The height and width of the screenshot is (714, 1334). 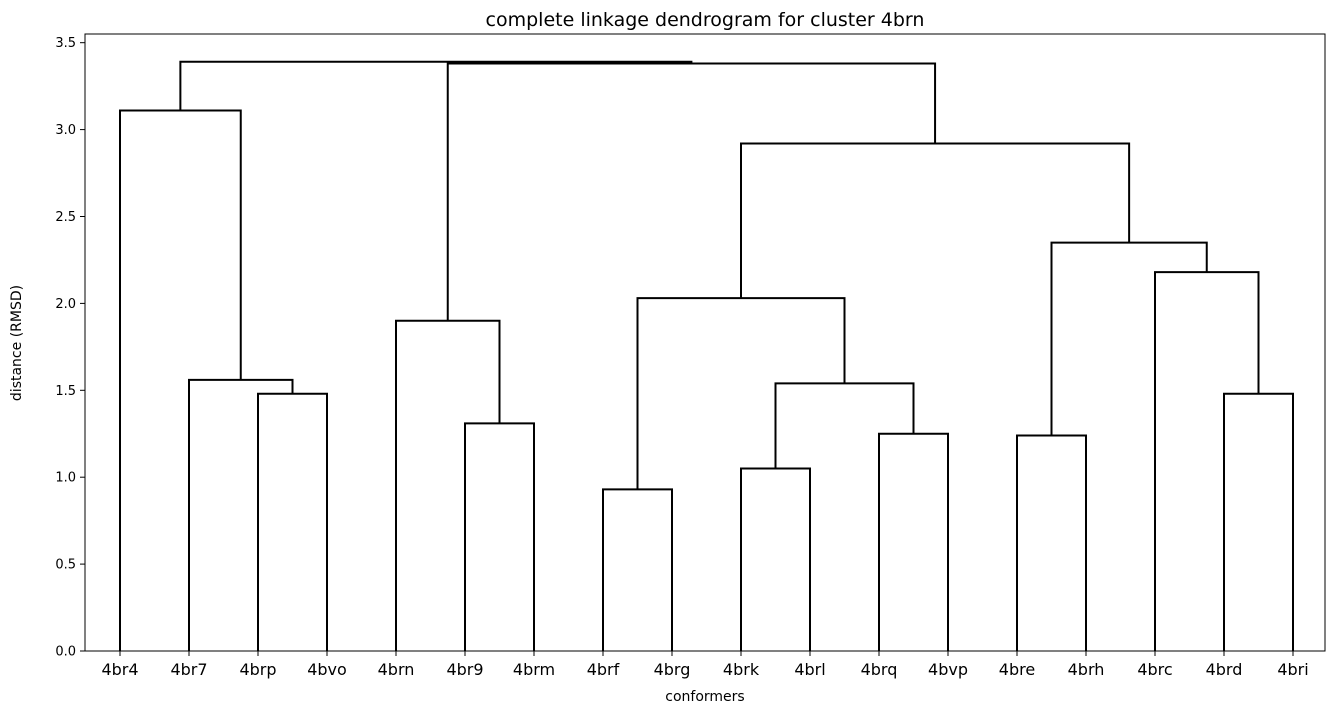 I want to click on y-tick-label: 2.5, so click(x=65, y=217).